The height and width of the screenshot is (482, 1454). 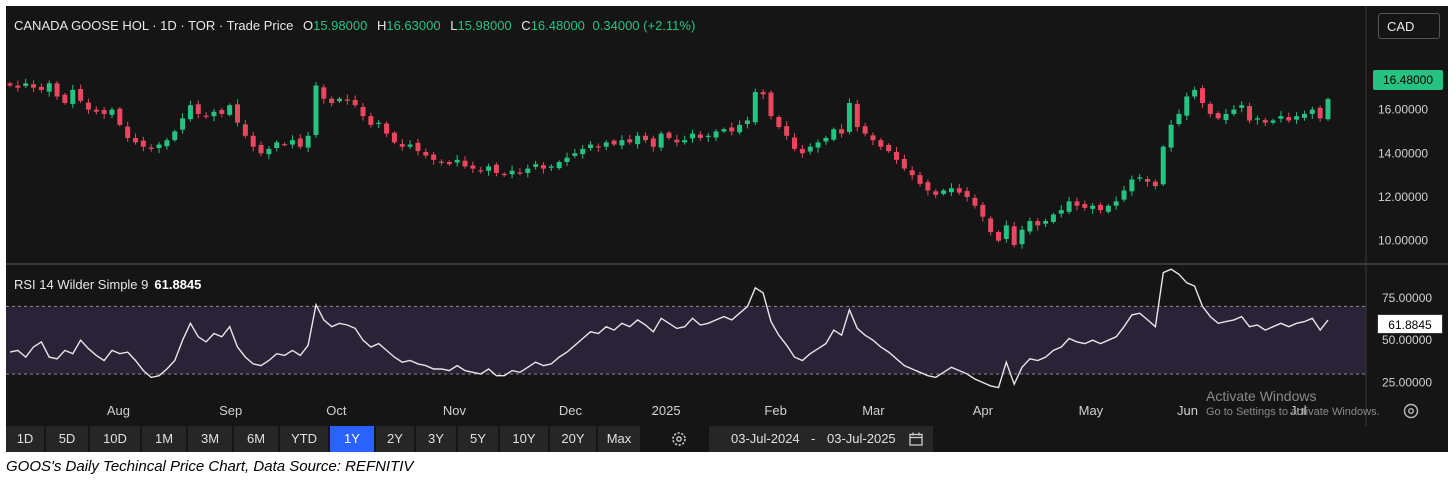 What do you see at coordinates (573, 439) in the screenshot?
I see `range-button-20y: 20Y` at bounding box center [573, 439].